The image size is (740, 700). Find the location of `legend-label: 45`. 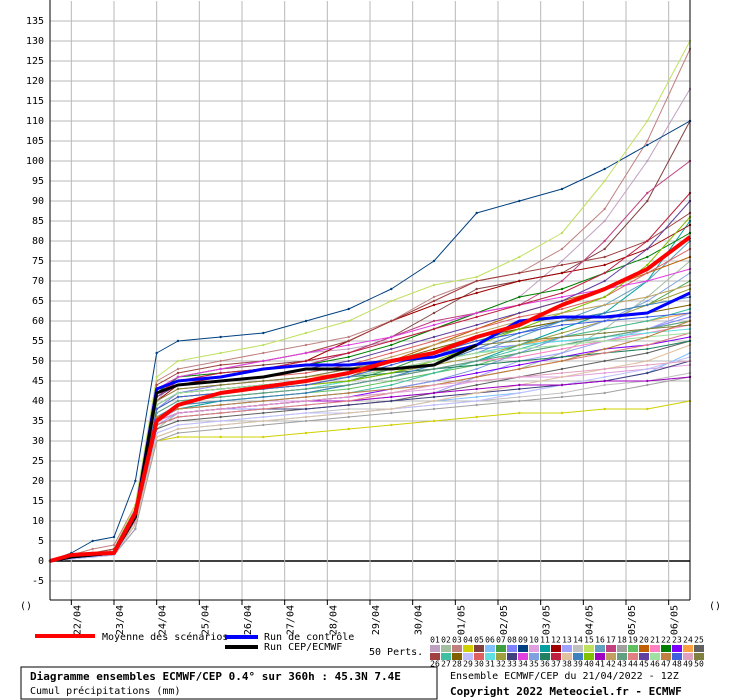

legend-label: 45 is located at coordinates (644, 664).